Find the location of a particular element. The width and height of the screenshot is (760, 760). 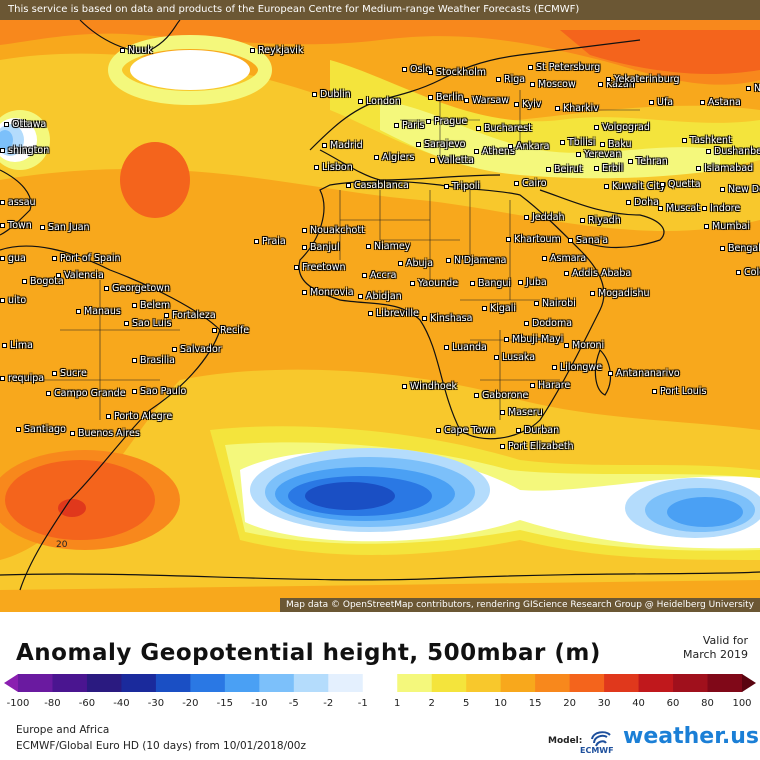

city-label: Asmara is located at coordinates (564, 258).